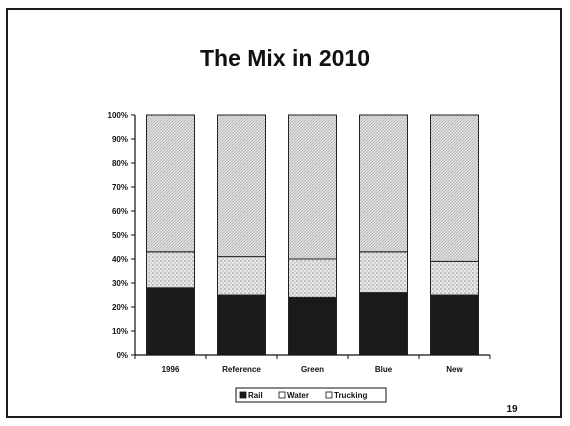 The image size is (570, 426). What do you see at coordinates (120, 331) in the screenshot?
I see `y-tick-label: 10%` at bounding box center [120, 331].